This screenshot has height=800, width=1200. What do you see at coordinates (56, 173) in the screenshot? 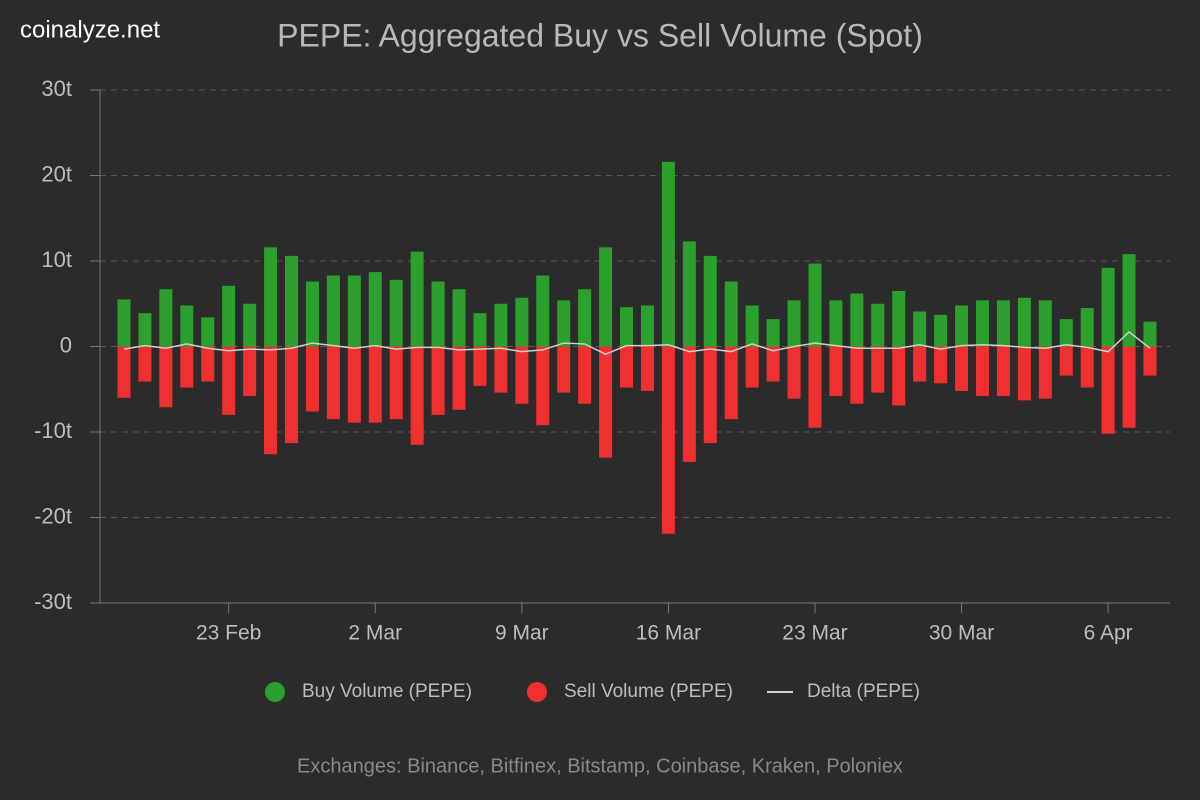
I see `y-tick-label: 20t` at bounding box center [56, 173].